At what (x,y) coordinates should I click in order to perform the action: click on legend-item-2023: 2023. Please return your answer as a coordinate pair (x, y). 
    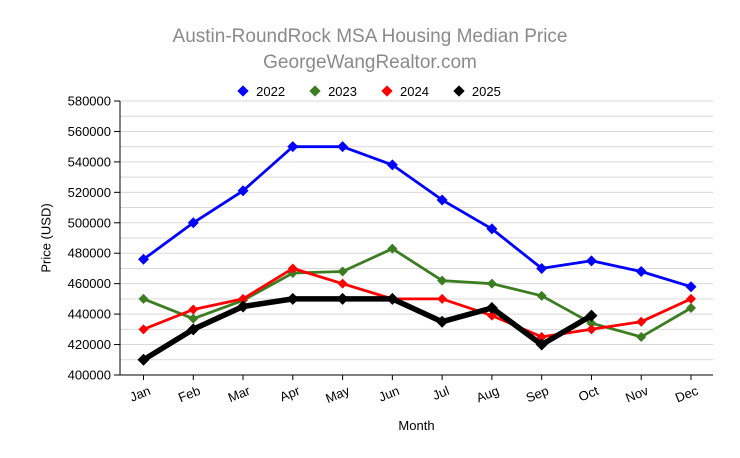
    Looking at the image, I should click on (333, 91).